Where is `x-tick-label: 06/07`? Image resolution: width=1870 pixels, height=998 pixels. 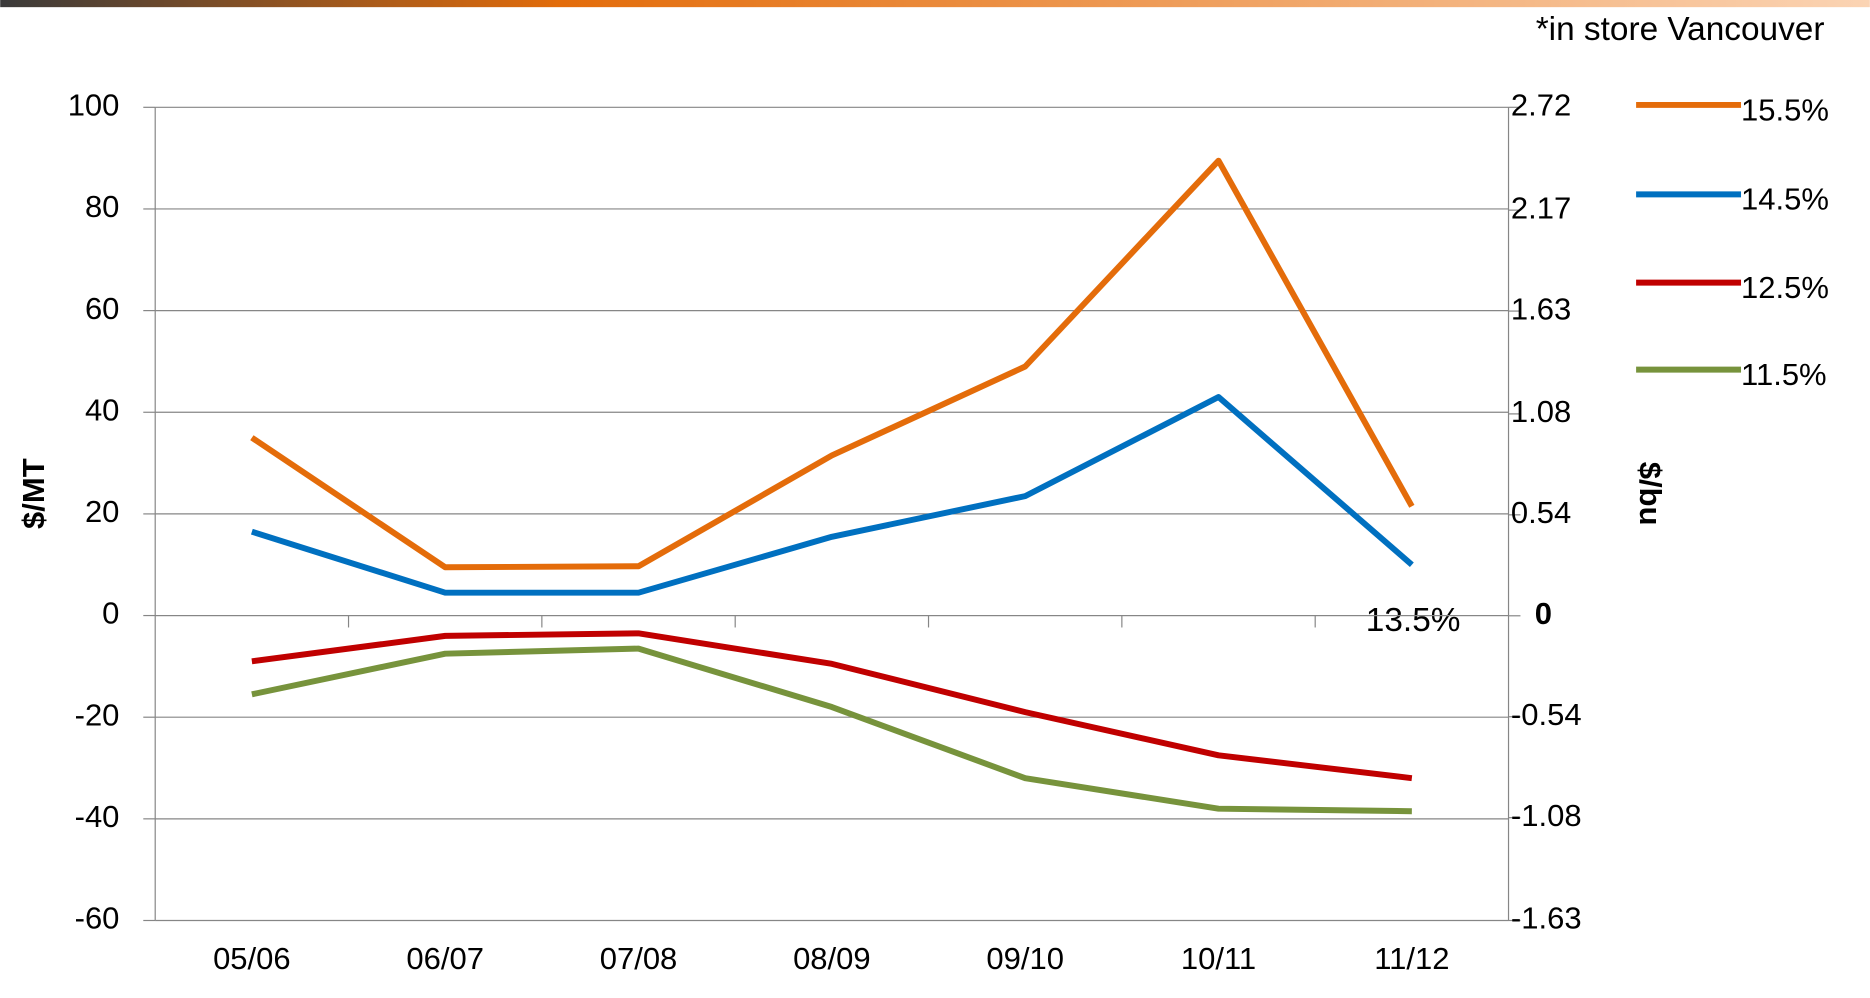
x-tick-label: 06/07 is located at coordinates (445, 958).